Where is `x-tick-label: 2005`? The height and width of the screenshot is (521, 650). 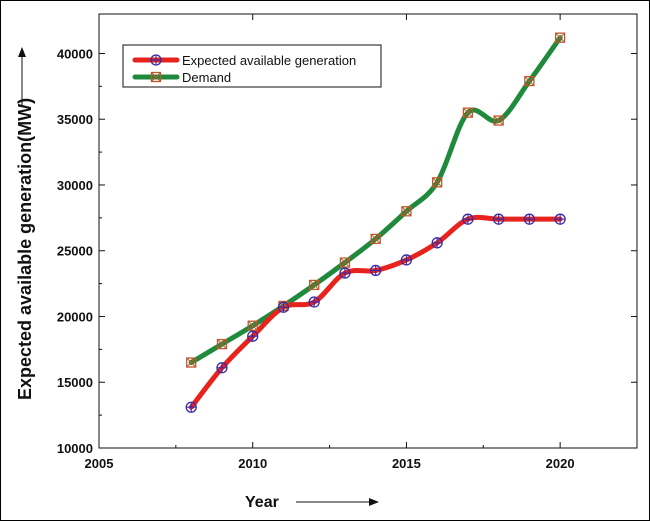
x-tick-label: 2005 is located at coordinates (99, 463).